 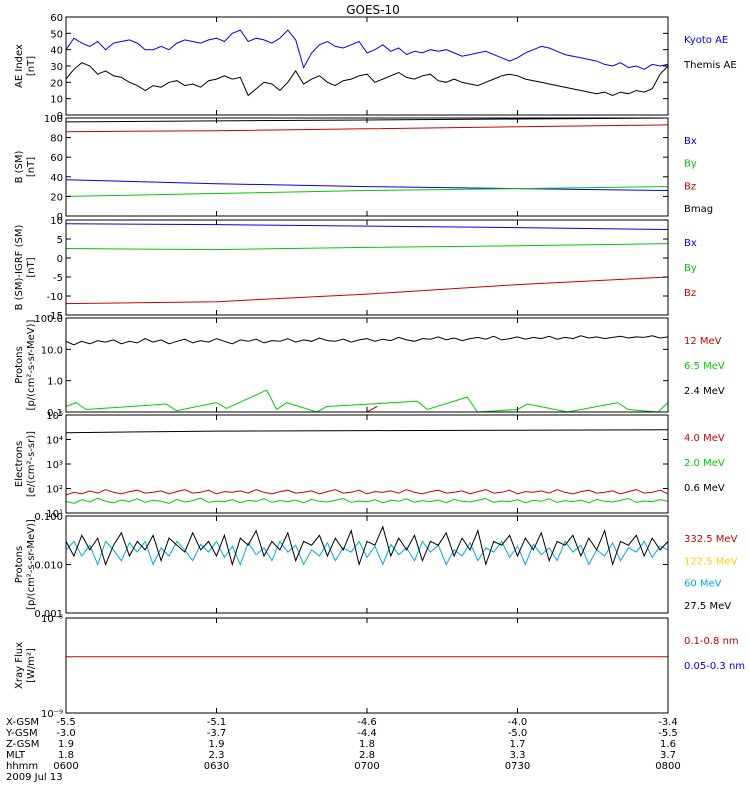 I want to click on x-axis-value: 1.6, so click(x=668, y=744).